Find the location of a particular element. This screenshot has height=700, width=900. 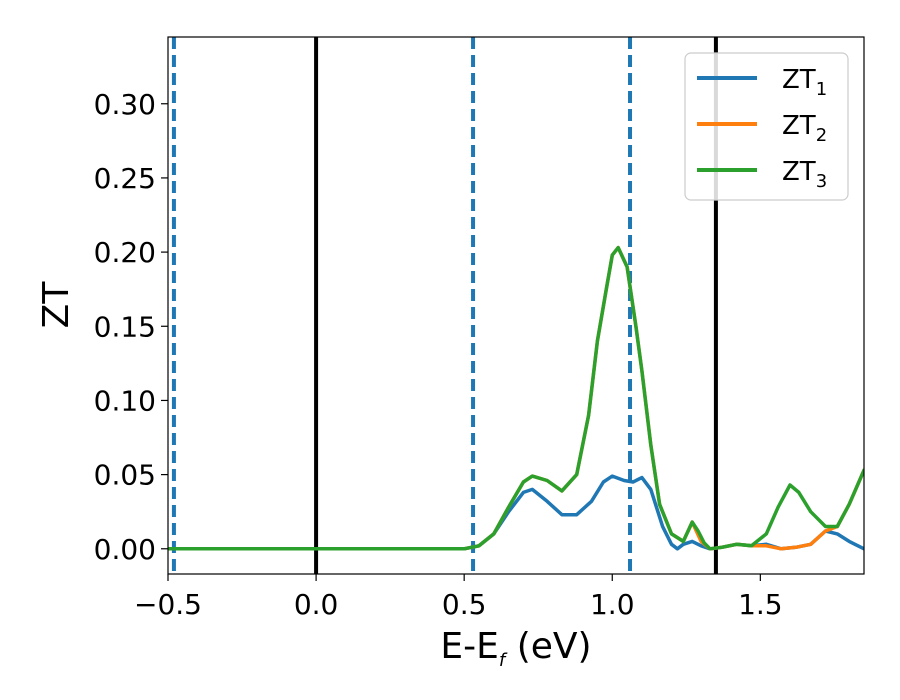

x-tick-label: 0.0 is located at coordinates (316, 604).